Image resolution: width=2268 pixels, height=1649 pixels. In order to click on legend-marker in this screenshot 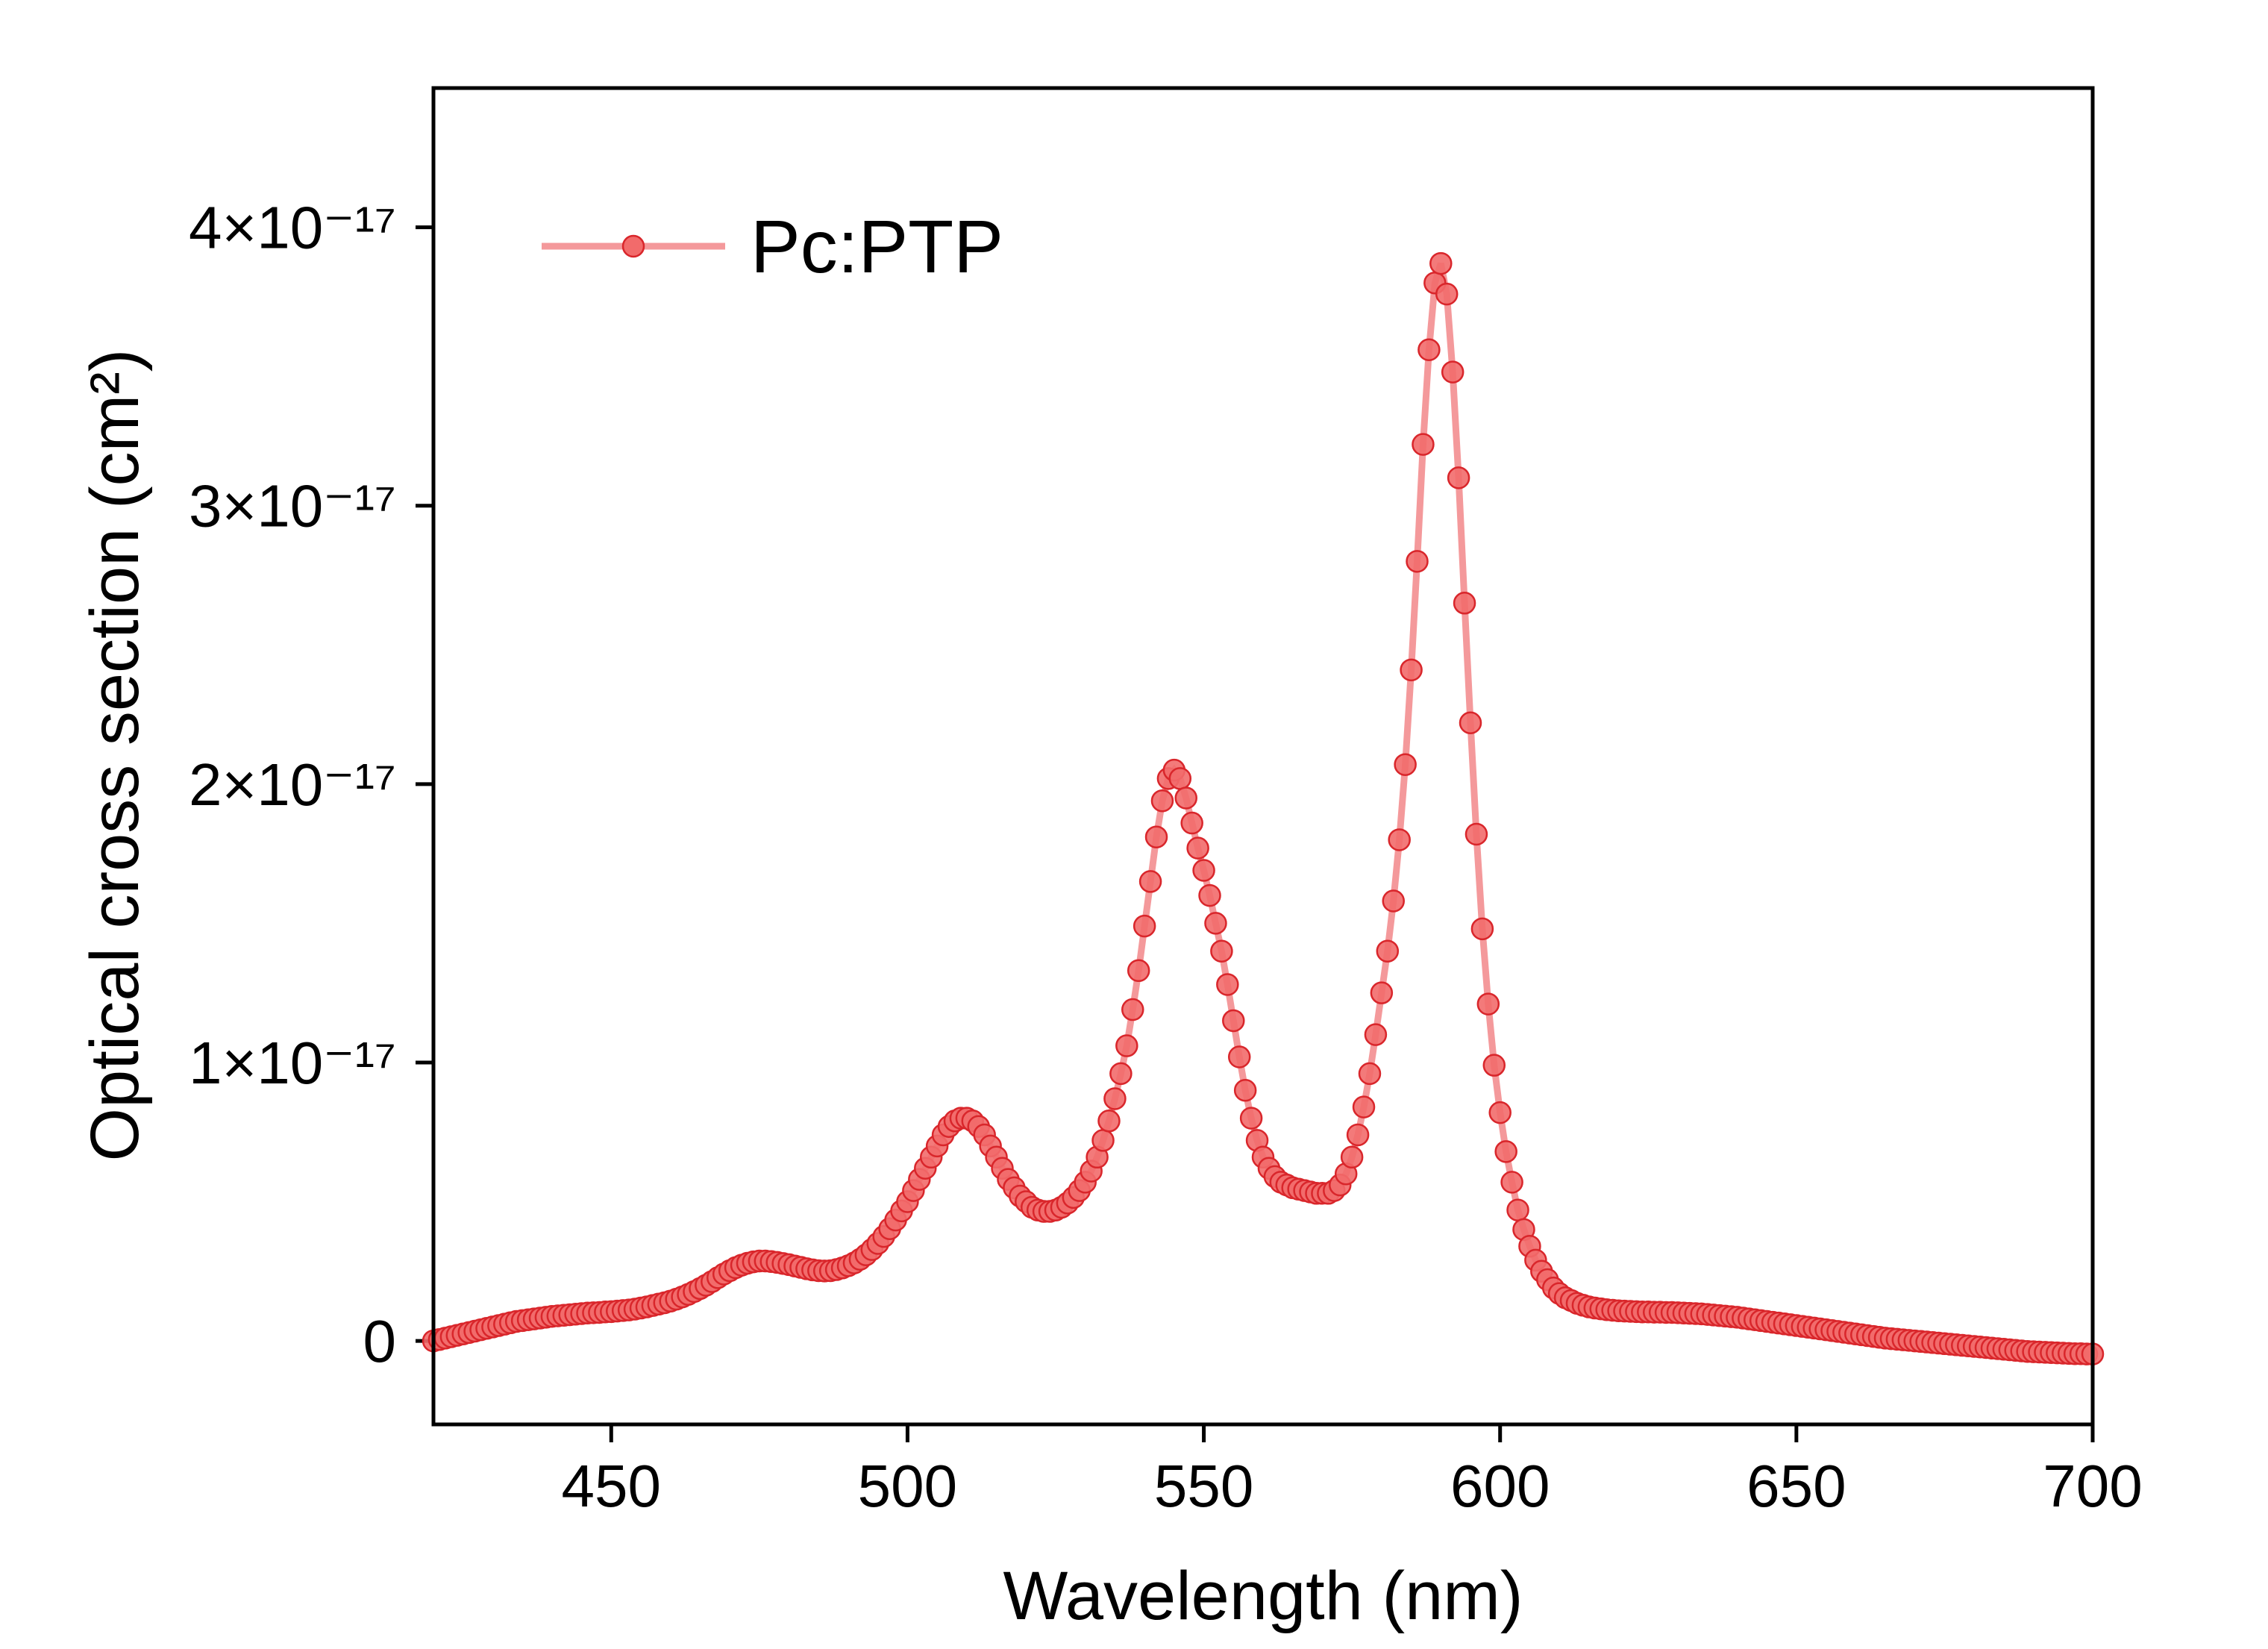, I will do `click(633, 246)`.